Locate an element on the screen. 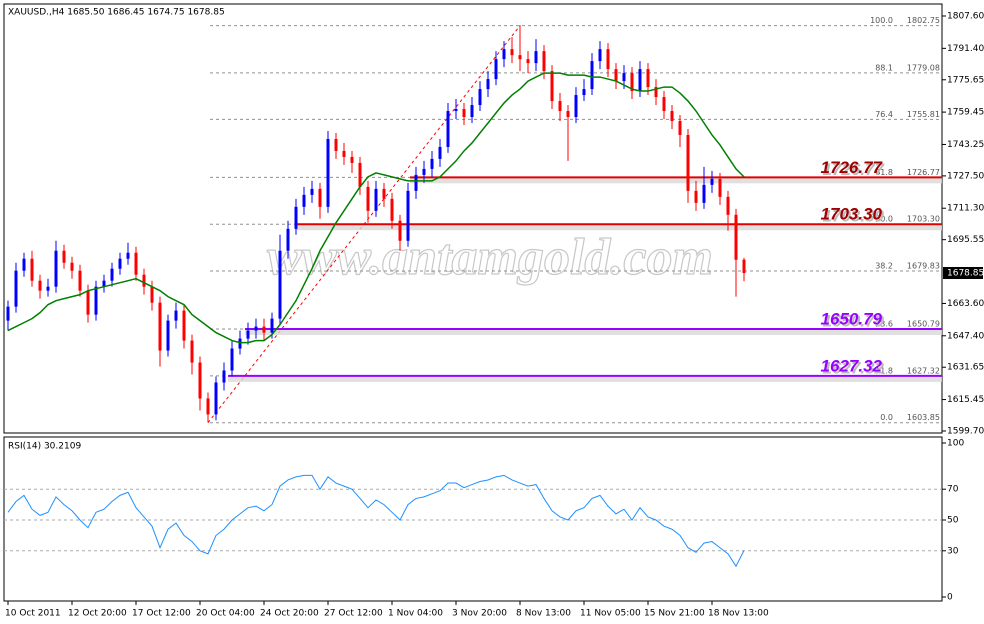  price-box is located at coordinates (963, 273).